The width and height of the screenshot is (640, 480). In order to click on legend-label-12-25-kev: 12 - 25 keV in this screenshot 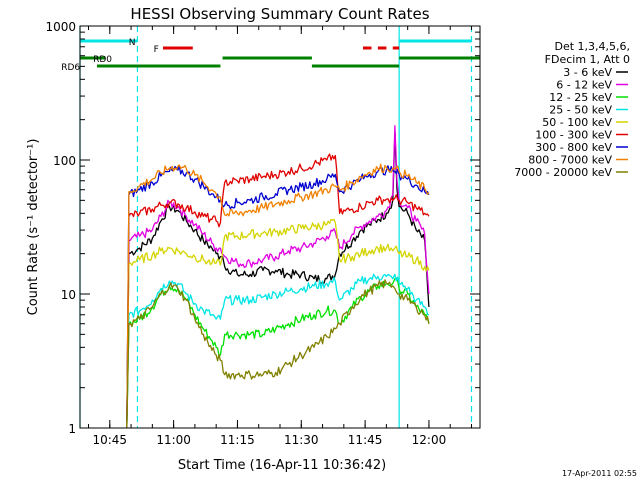, I will do `click(580, 97)`.